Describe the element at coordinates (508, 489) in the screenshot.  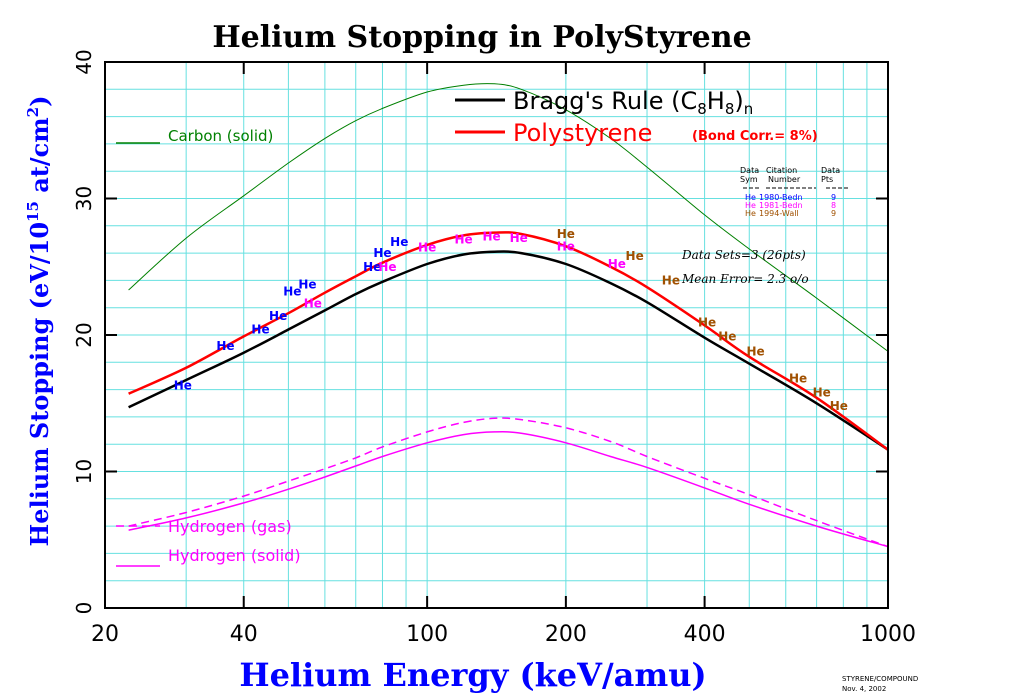
I see `series-line-hydrogen-solid` at that location.